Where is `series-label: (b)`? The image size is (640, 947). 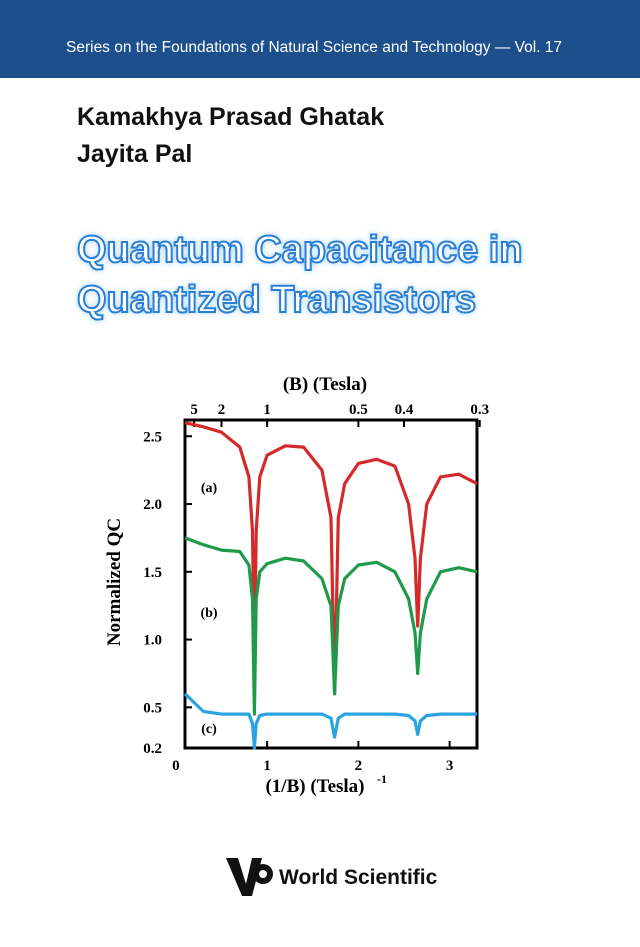
series-label: (b) is located at coordinates (208, 613).